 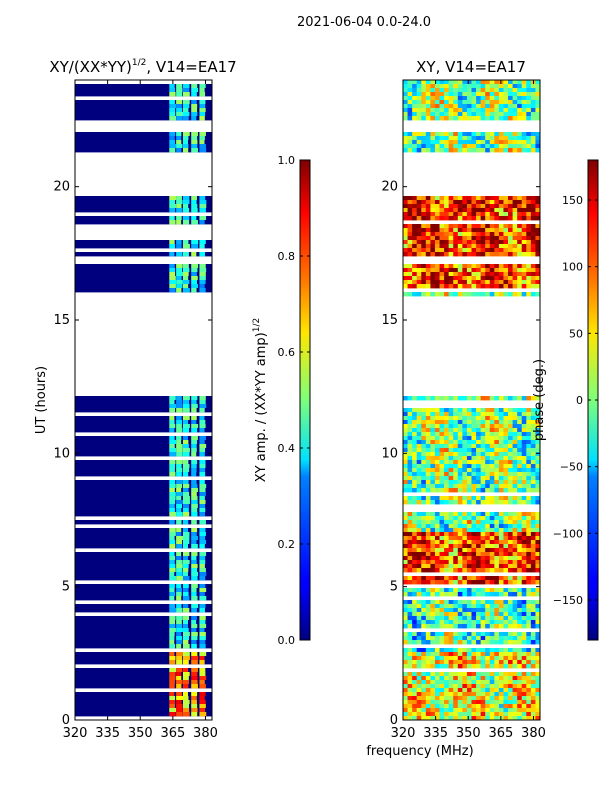 I want to click on xtick-label: 380, so click(x=533, y=733).